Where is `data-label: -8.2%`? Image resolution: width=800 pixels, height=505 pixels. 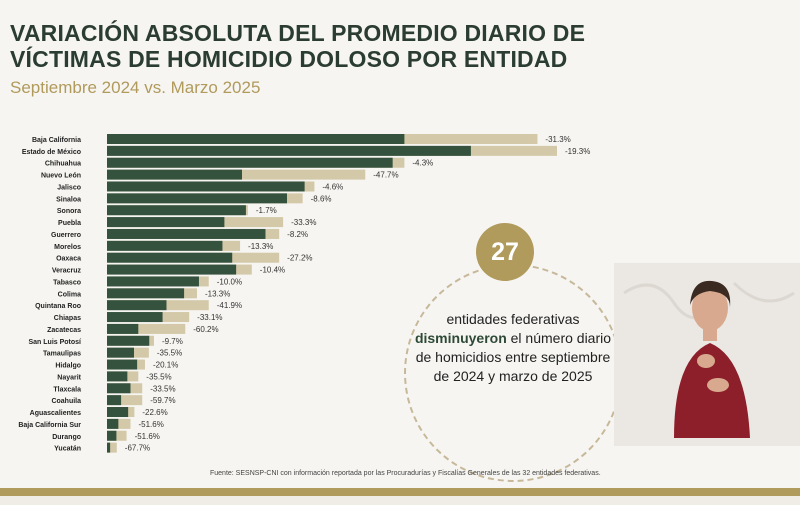 data-label: -8.2% is located at coordinates (297, 234).